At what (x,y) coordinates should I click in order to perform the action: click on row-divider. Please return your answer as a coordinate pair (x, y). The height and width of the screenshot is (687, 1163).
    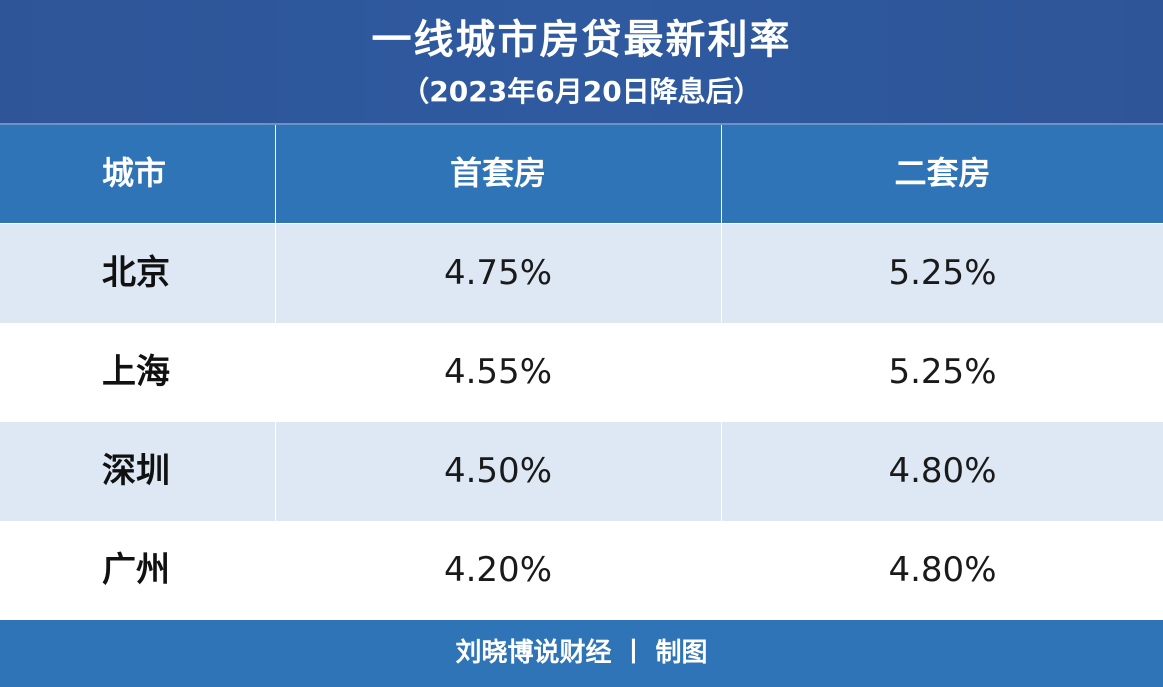
    Looking at the image, I should click on (581, 223).